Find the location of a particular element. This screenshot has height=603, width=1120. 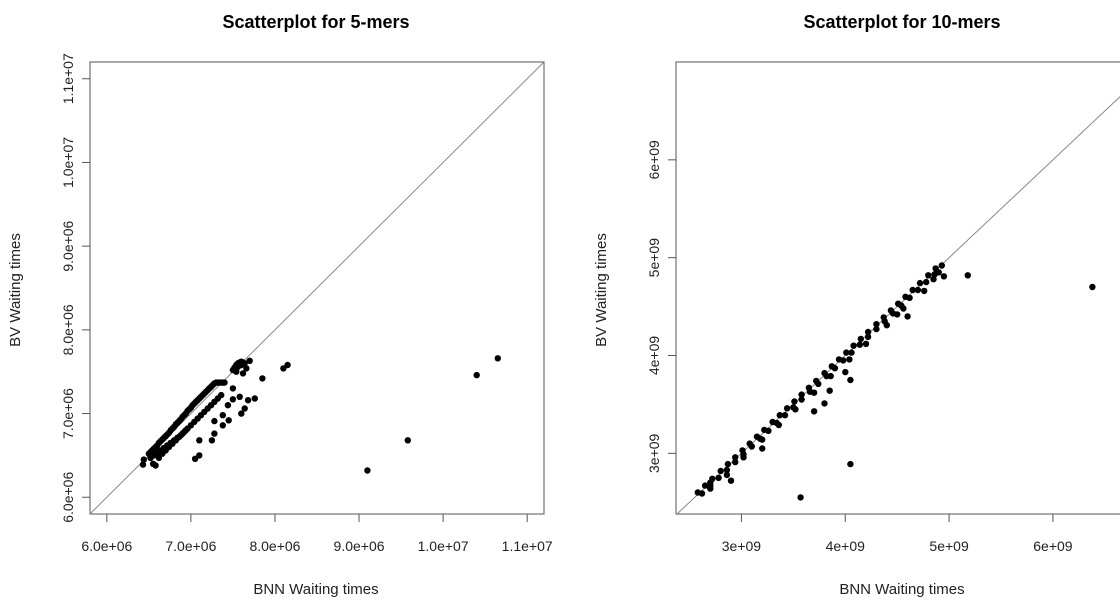

x-ticks-10mers: 3e+09 4e+09 5e+09 6e+09 is located at coordinates (897, 534).